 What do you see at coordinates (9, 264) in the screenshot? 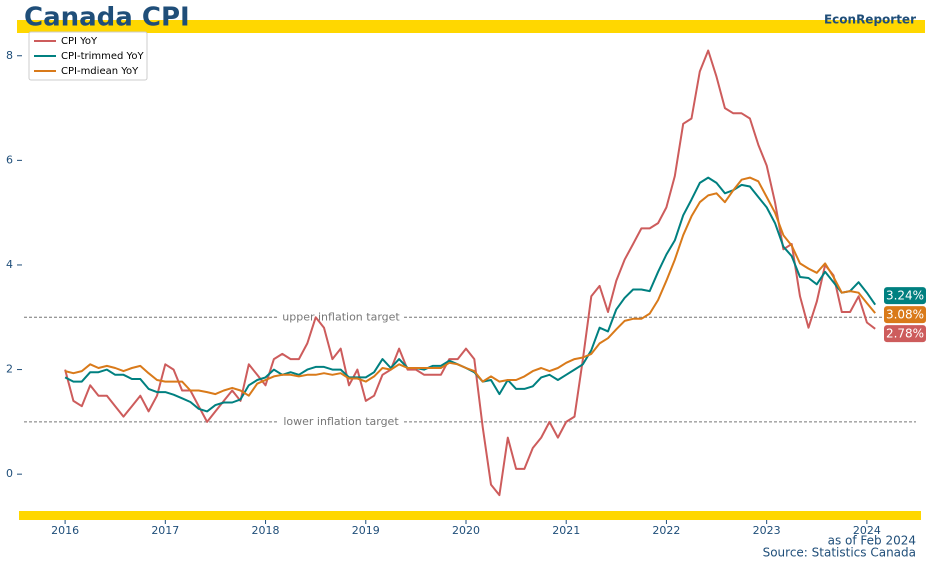
I see `y-tick-label: 4` at bounding box center [9, 264].